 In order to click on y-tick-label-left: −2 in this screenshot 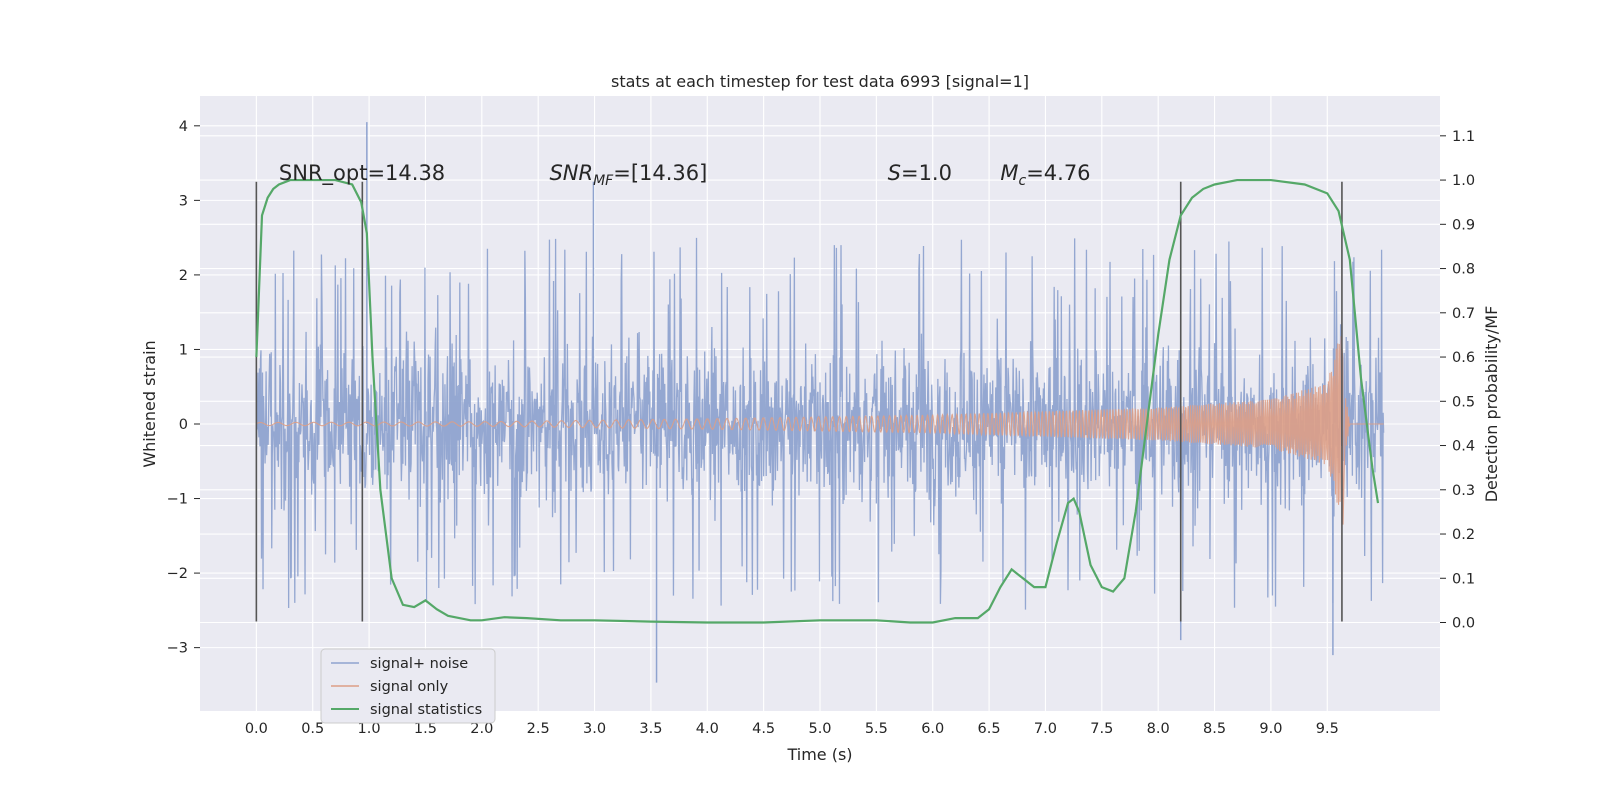, I will do `click(177, 574)`.